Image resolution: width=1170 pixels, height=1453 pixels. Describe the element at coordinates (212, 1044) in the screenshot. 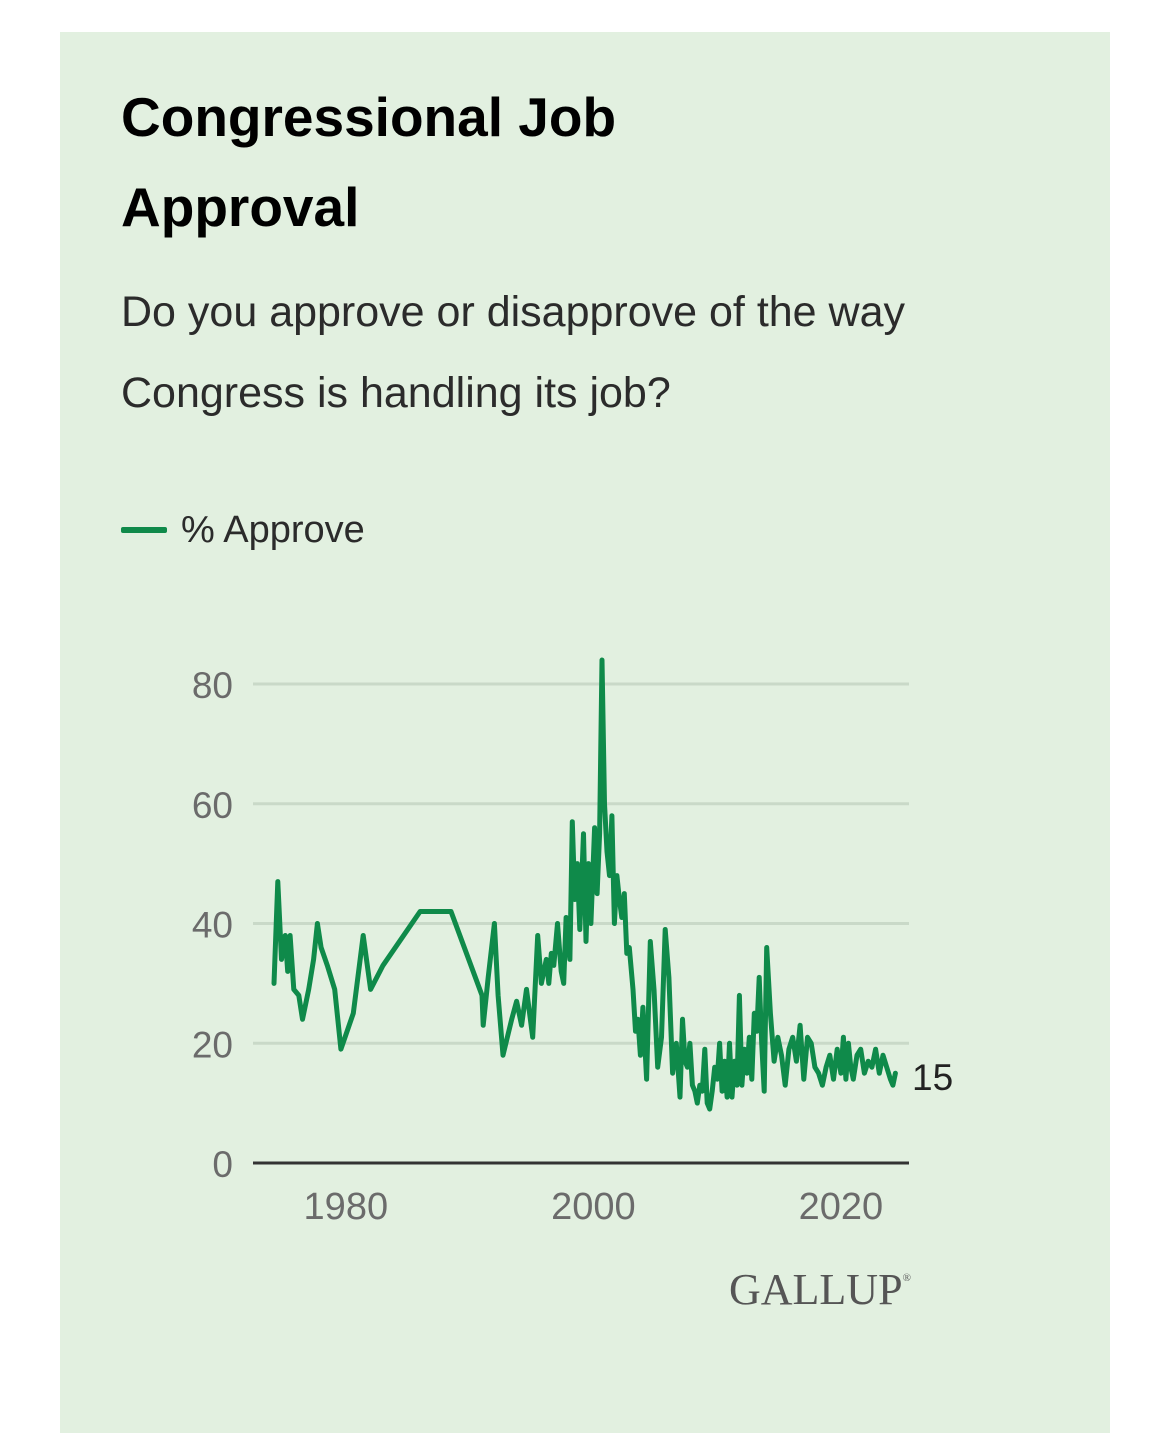

I see `y-tick-label: 20` at that location.